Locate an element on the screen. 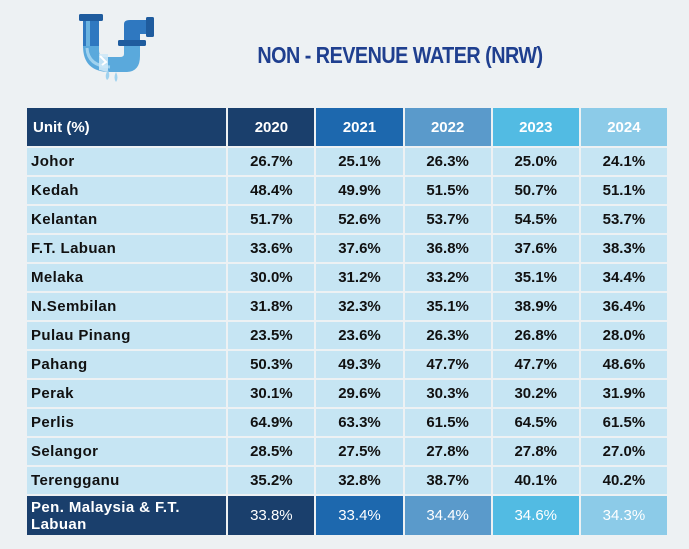  nrw-value: 30.0% is located at coordinates (271, 277).